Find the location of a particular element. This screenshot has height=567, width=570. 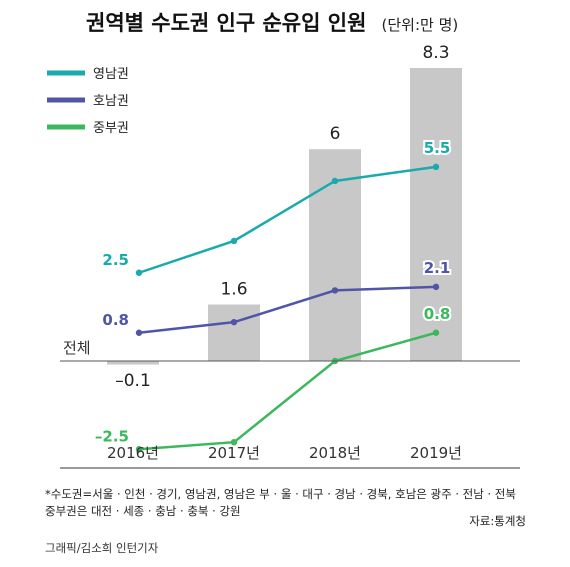

bar-2019년 is located at coordinates (436, 214).